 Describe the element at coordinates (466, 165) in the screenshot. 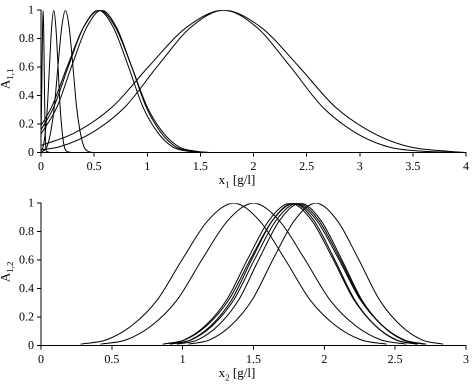

I see `x-tick-label: 4` at that location.